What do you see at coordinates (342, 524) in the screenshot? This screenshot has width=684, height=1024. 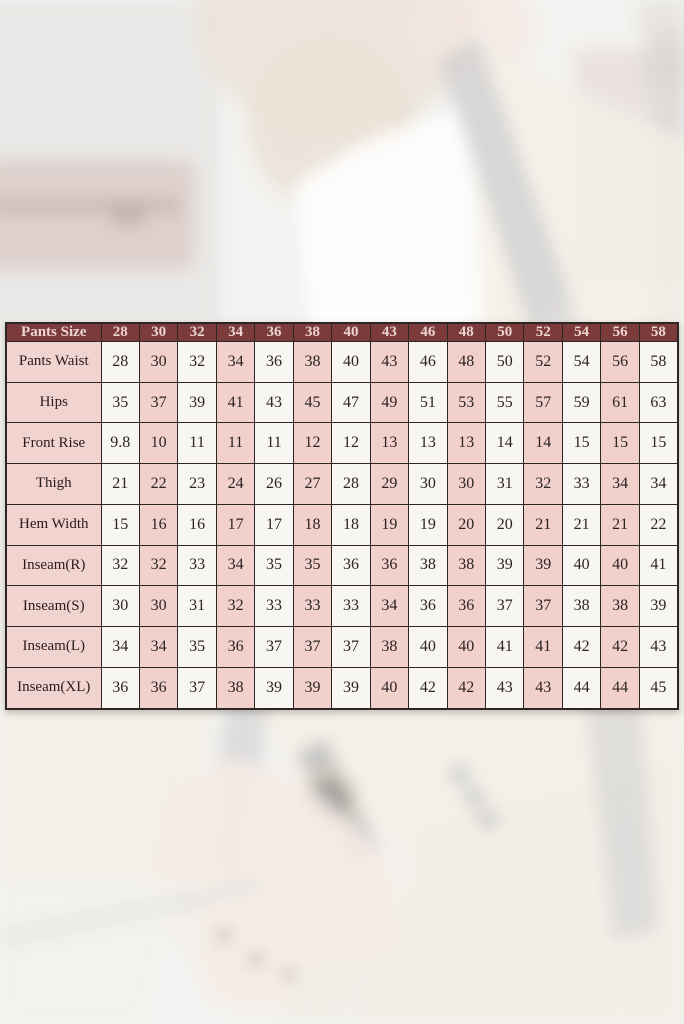 I see `table-row: Hem Width 15 16 16 17 17 18 18 19 19 20 20 21 21 21 22` at bounding box center [342, 524].